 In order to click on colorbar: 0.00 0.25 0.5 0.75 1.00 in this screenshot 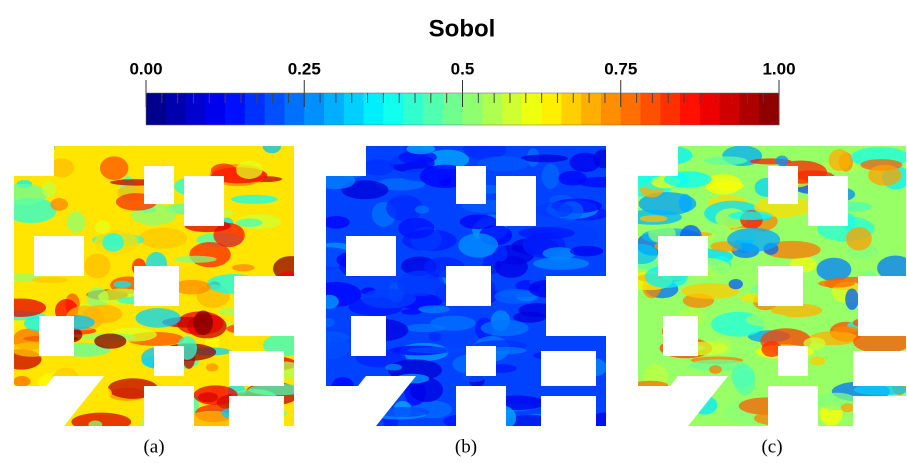, I will do `click(462, 92)`.